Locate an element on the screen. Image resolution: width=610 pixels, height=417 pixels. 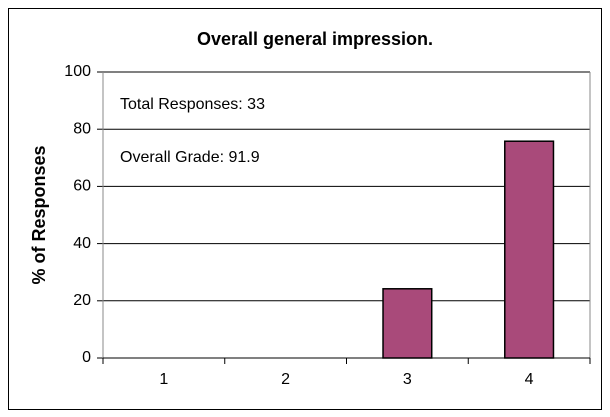
annotation: Overall Grade: 91.9 is located at coordinates (190, 157).